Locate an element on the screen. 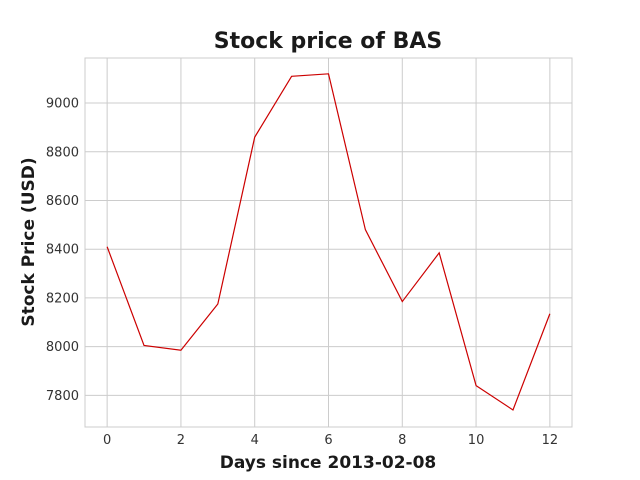 Image resolution: width=640 pixels, height=480 pixels. y-tick-label: 8800 is located at coordinates (62, 152).